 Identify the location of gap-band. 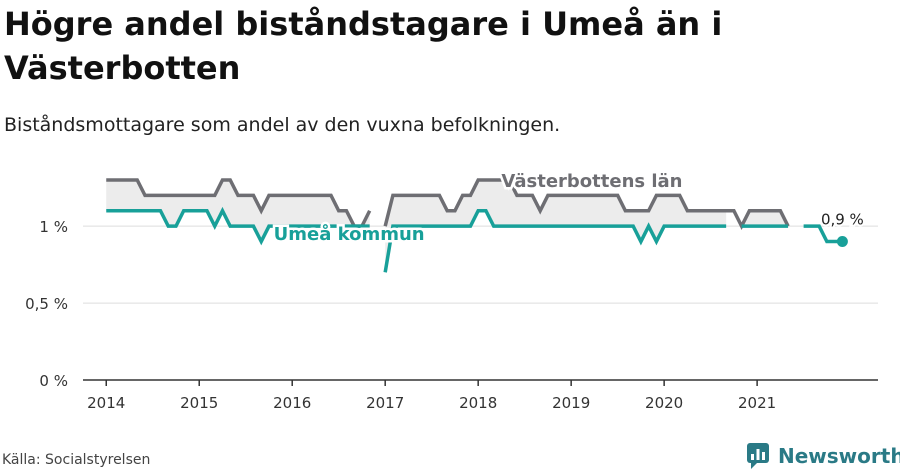
(765, 218).